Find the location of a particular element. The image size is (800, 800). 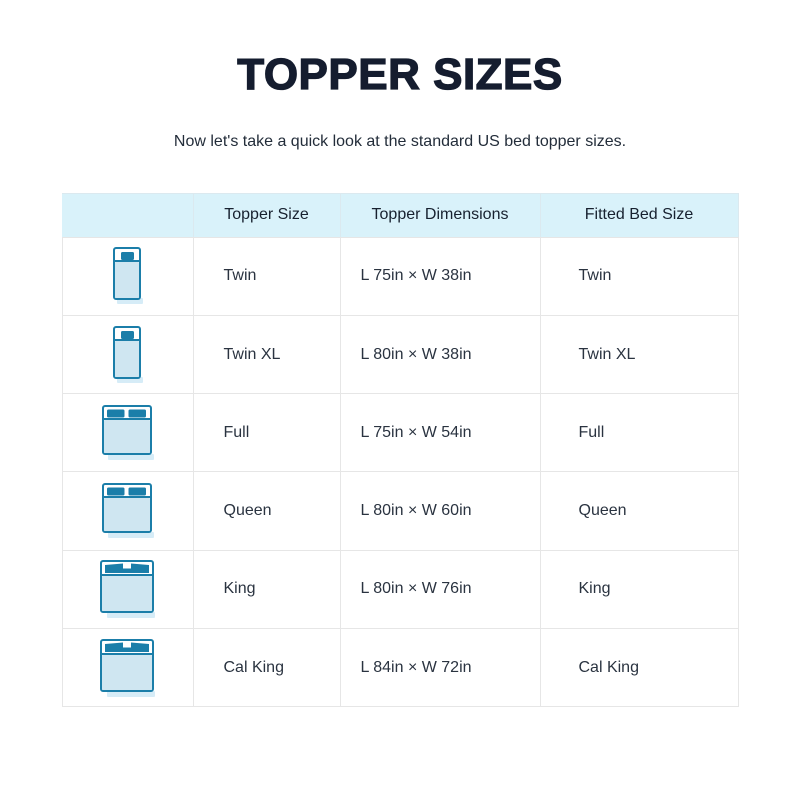

topper-size-cell: King is located at coordinates (266, 589).